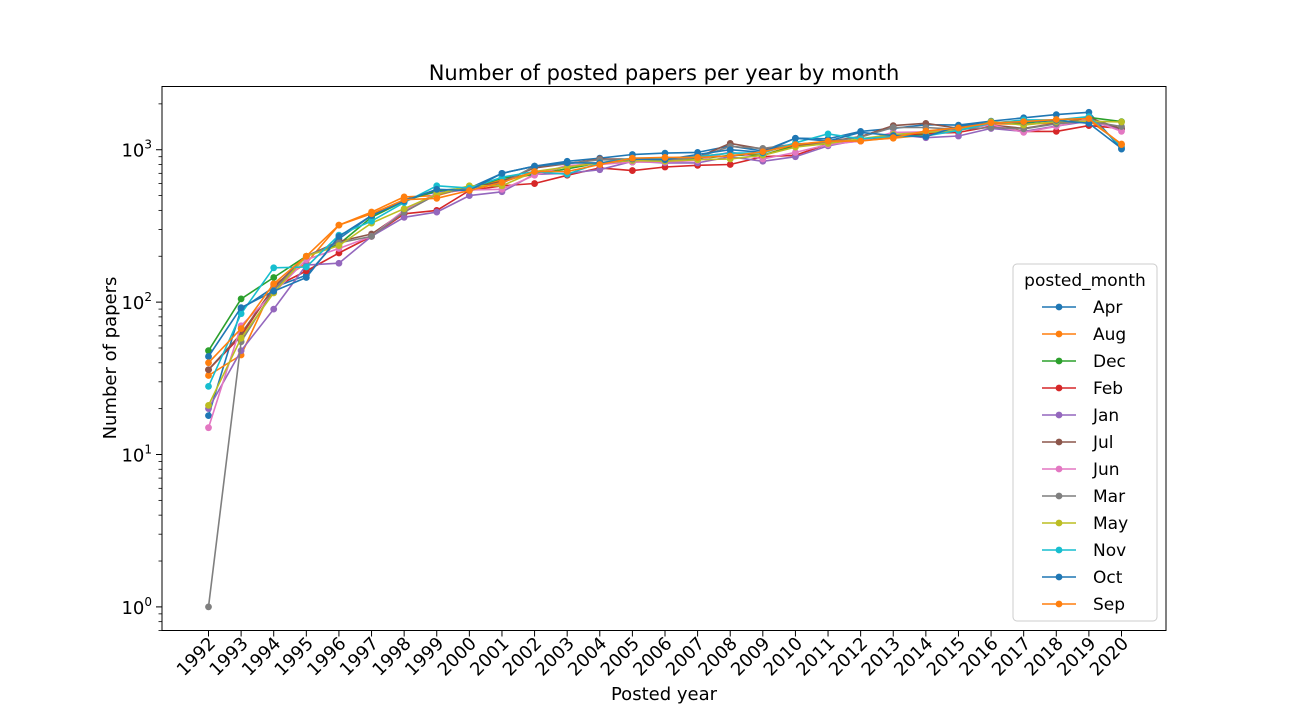 The height and width of the screenshot is (720, 1296). Describe the element at coordinates (1084, 362) in the screenshot. I see `legend-item-dec: Dec` at that location.